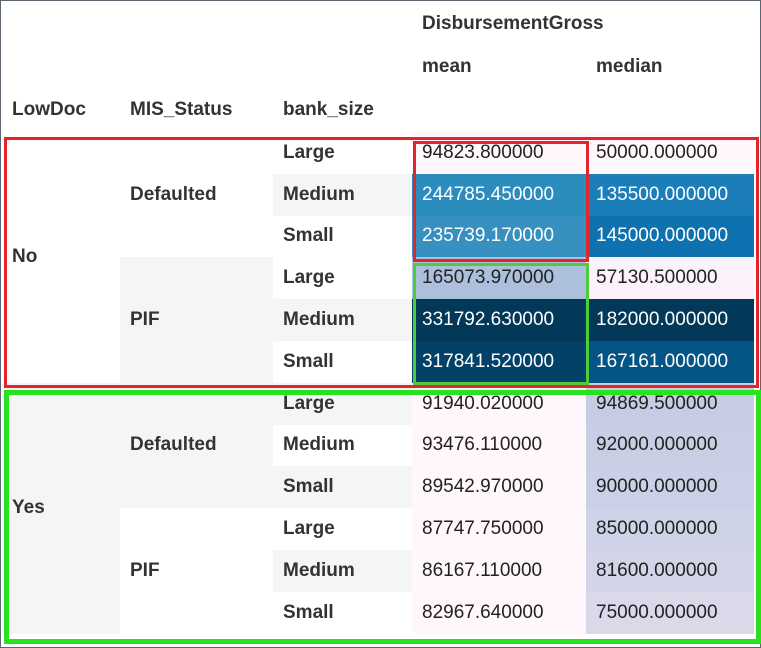 The width and height of the screenshot is (761, 648). What do you see at coordinates (378, 110) in the screenshot?
I see `header-row-index-names: LowDoc MIS_Status bank_size` at bounding box center [378, 110].